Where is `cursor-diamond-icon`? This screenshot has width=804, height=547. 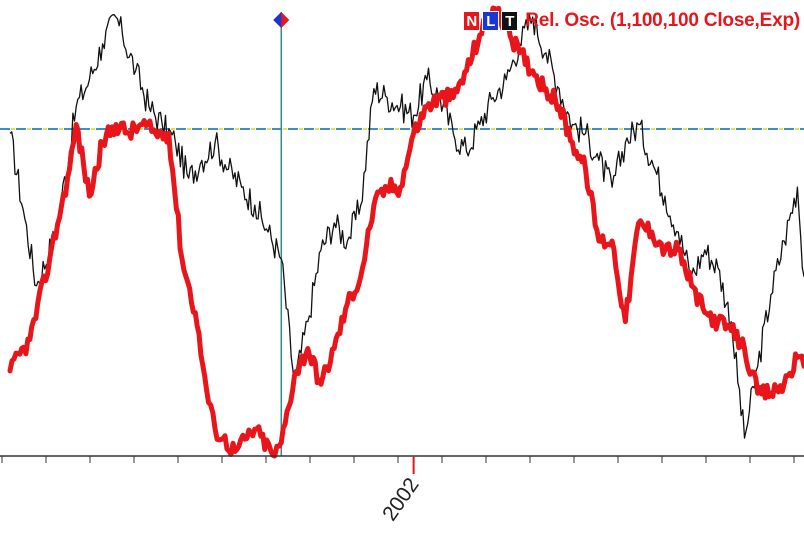 cursor-diamond-icon is located at coordinates (281, 20).